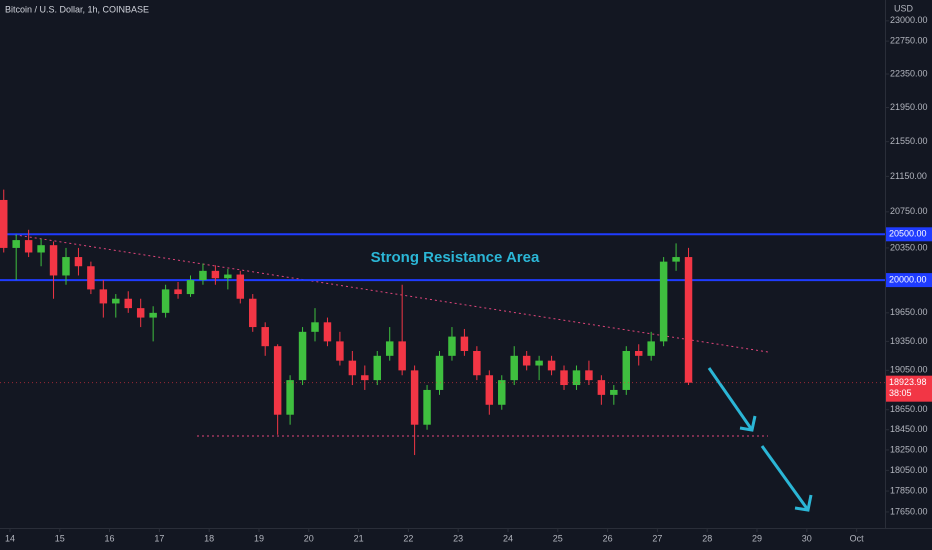 This screenshot has height=550, width=932. What do you see at coordinates (707, 538) in the screenshot?
I see `x-tick-label: 28` at bounding box center [707, 538].